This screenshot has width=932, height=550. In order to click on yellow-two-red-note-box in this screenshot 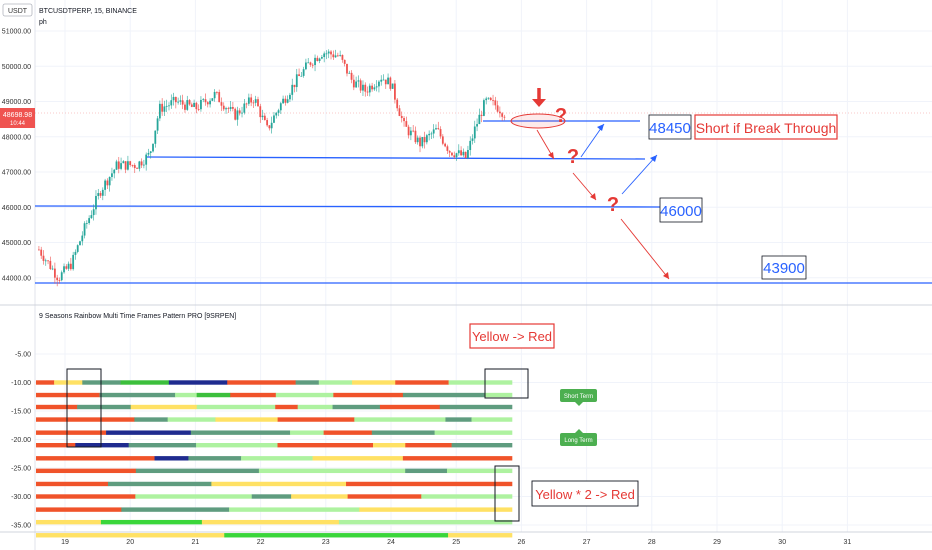, I will do `click(585, 493)`.